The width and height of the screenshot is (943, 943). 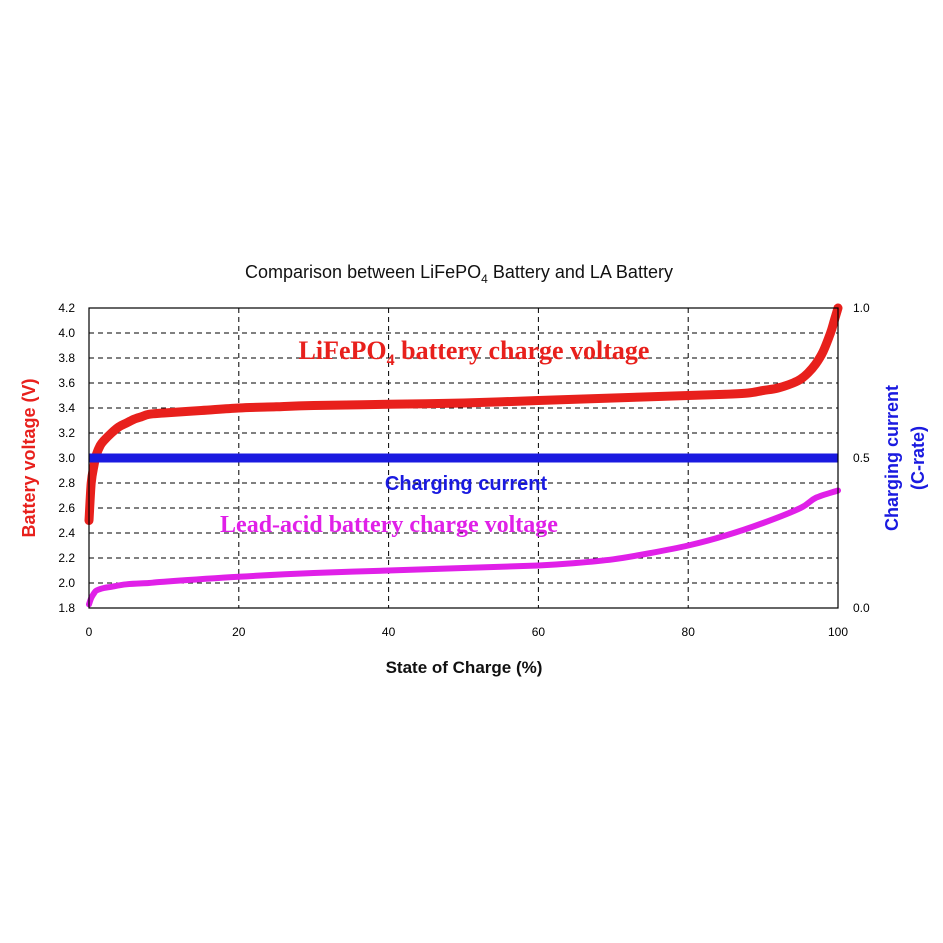 What do you see at coordinates (689, 632) in the screenshot?
I see `x-tick-label: 80` at bounding box center [689, 632].